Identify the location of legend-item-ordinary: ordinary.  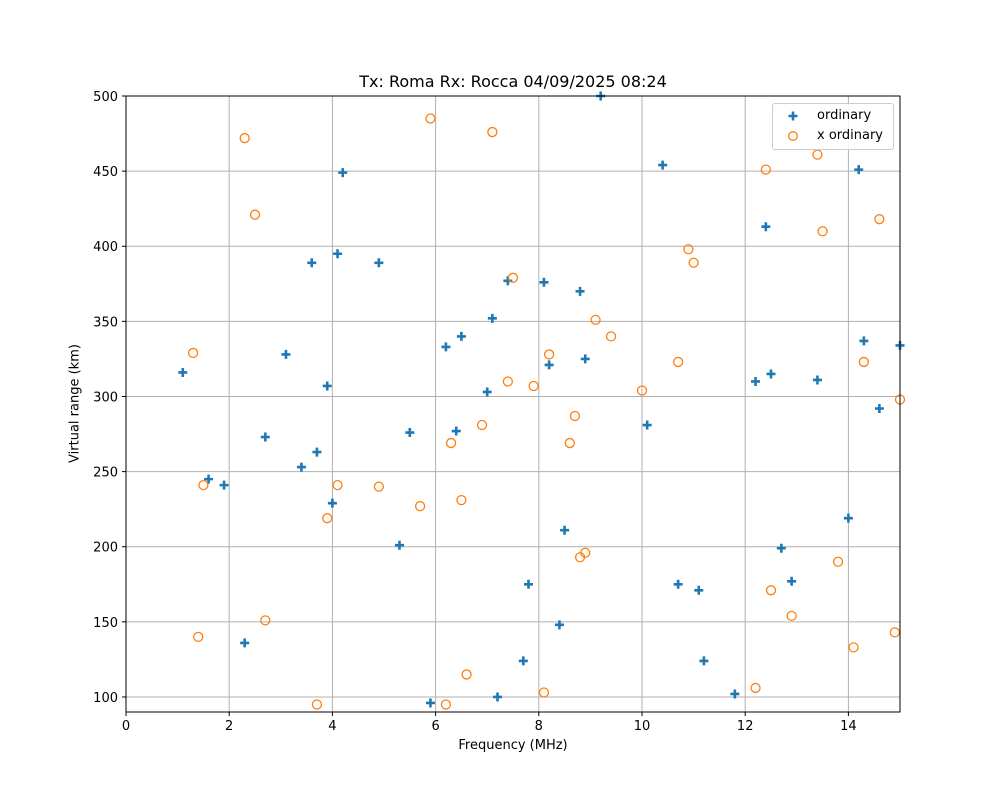
(822, 116).